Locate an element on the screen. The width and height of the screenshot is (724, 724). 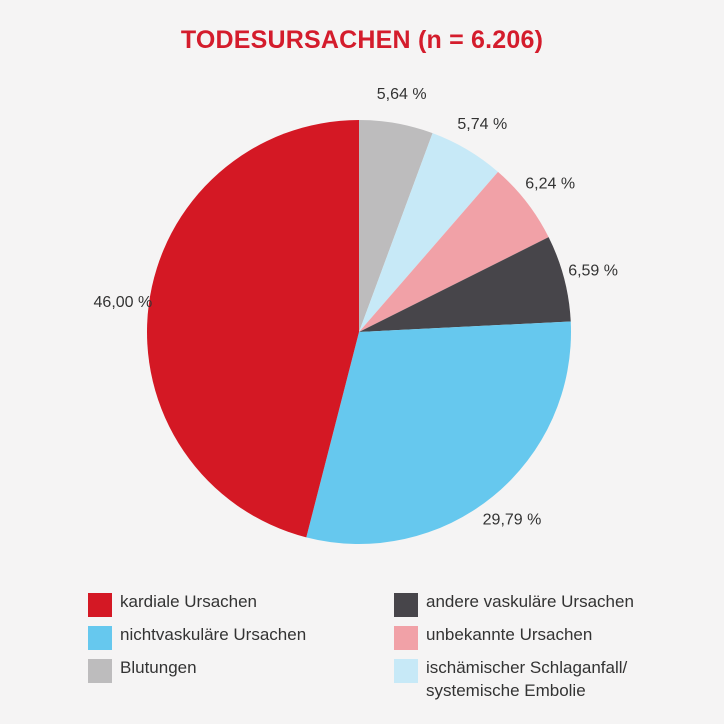
pie-slice-nichtvaskuläre-ursachen is located at coordinates (439, 433).